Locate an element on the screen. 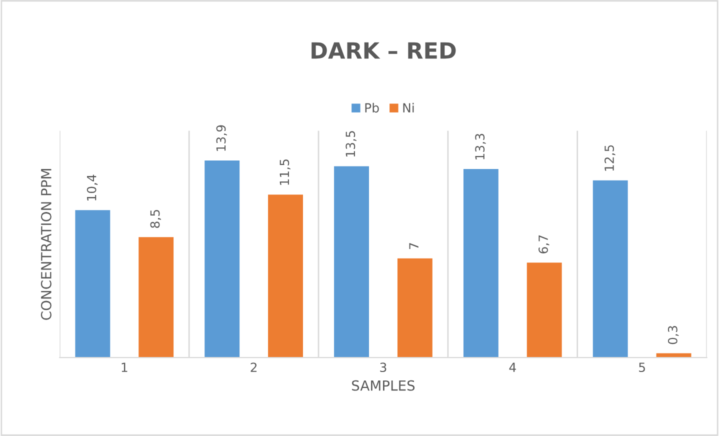  x-tick-label: 1 is located at coordinates (125, 367).